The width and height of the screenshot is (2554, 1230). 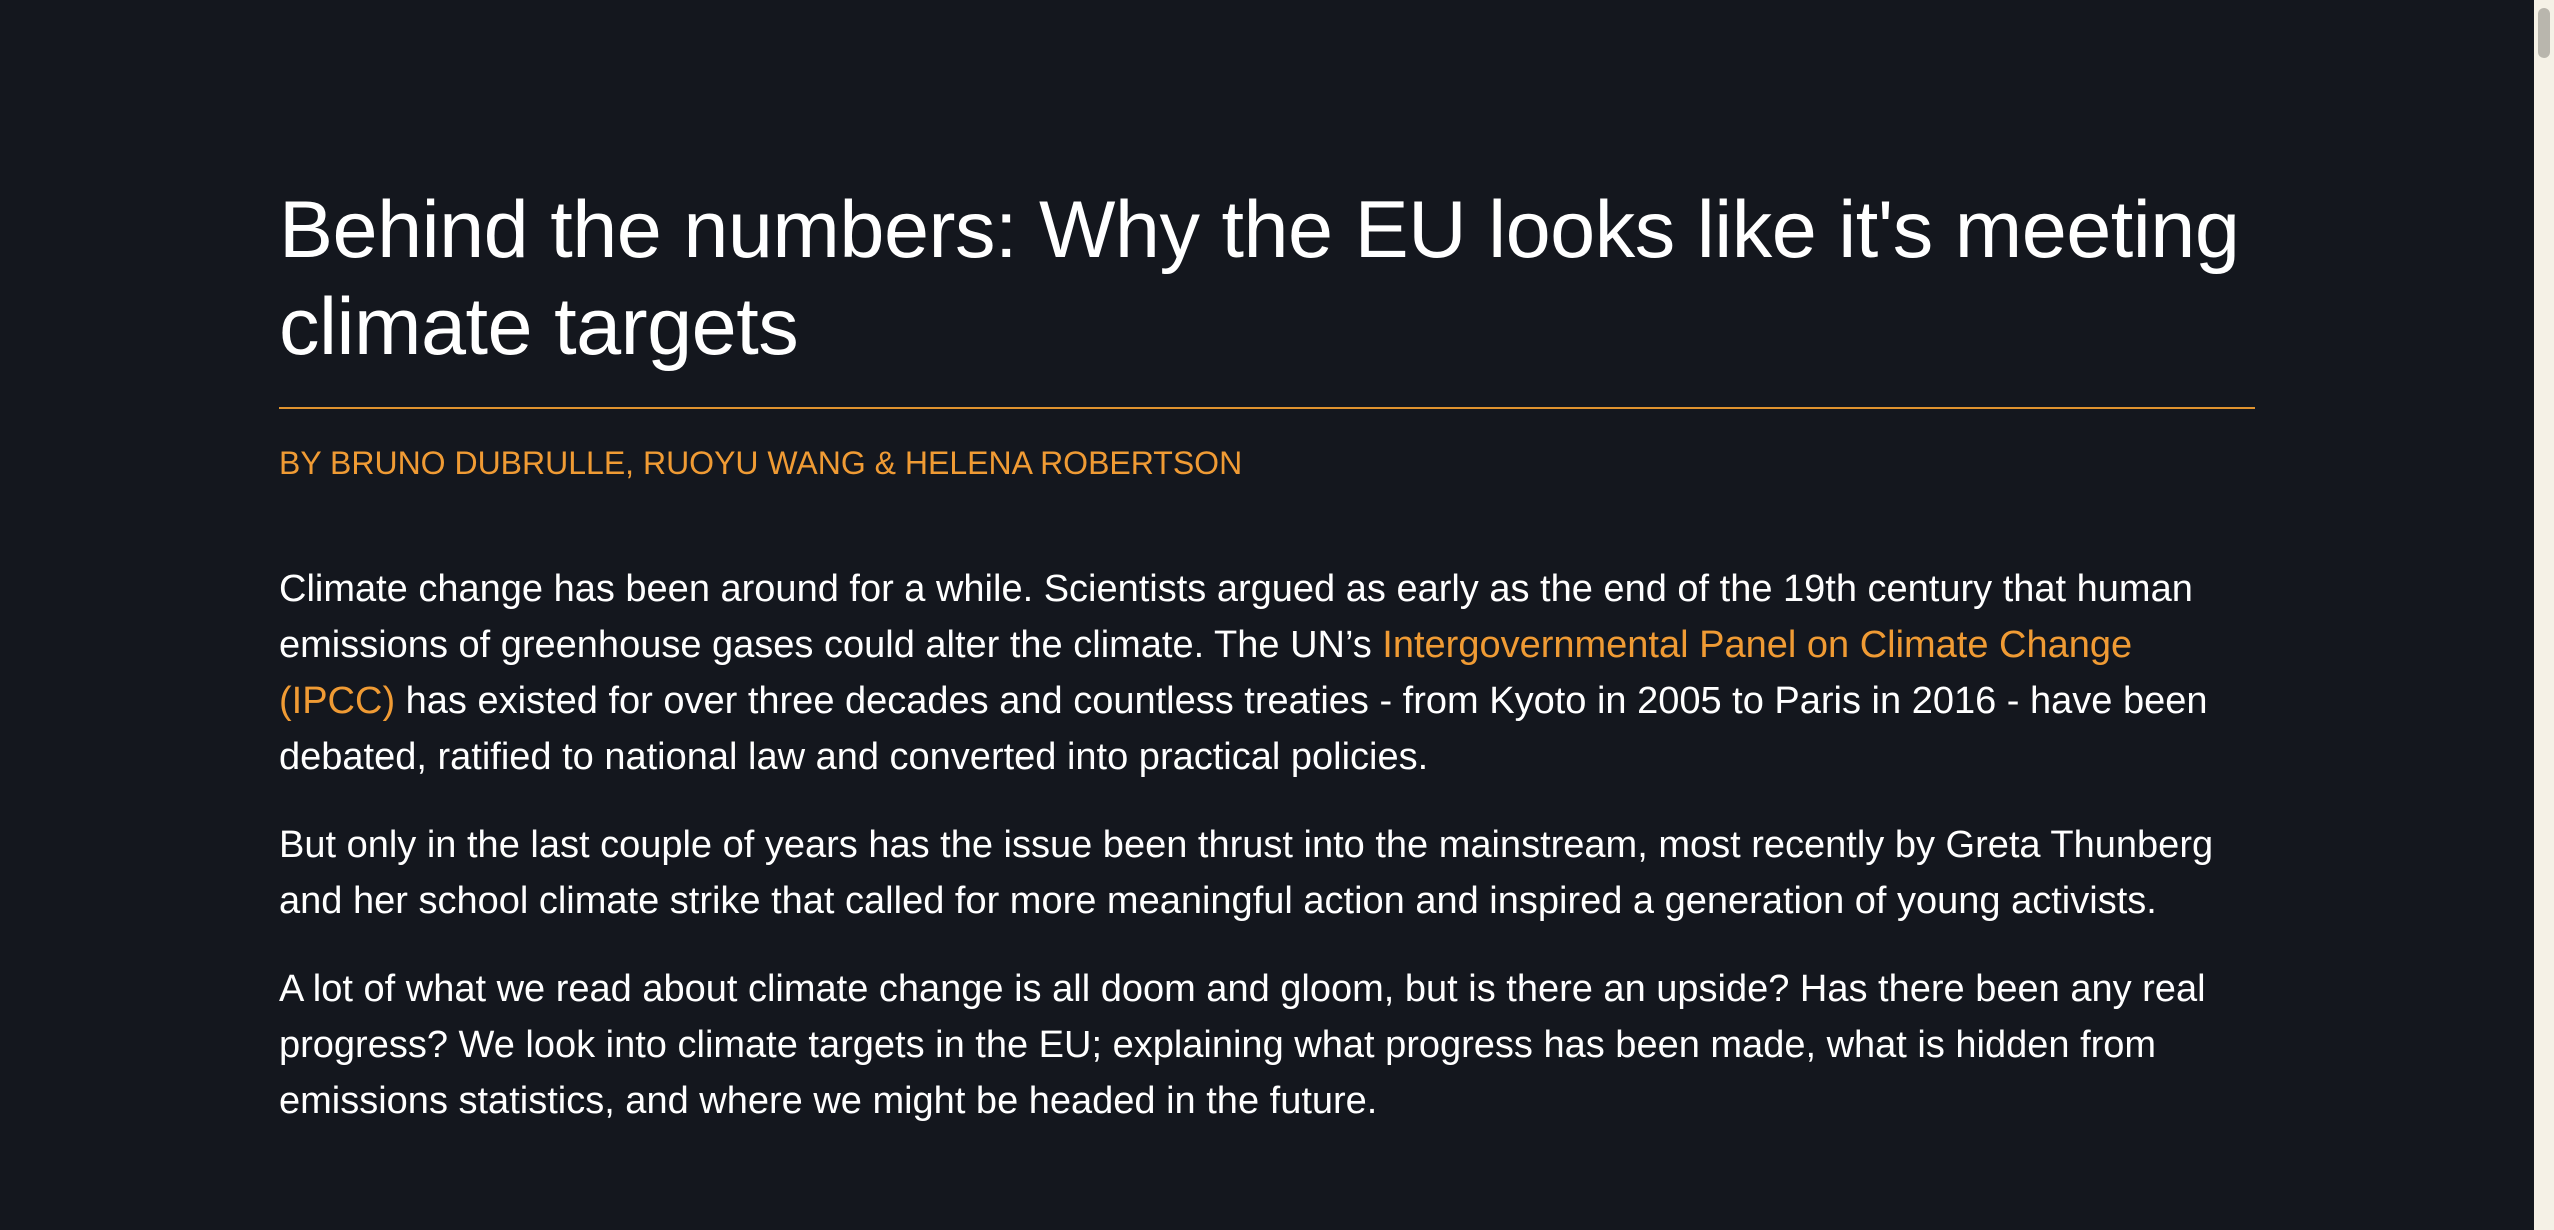 What do you see at coordinates (2544, 33) in the screenshot?
I see `scrollbar-thumb` at bounding box center [2544, 33].